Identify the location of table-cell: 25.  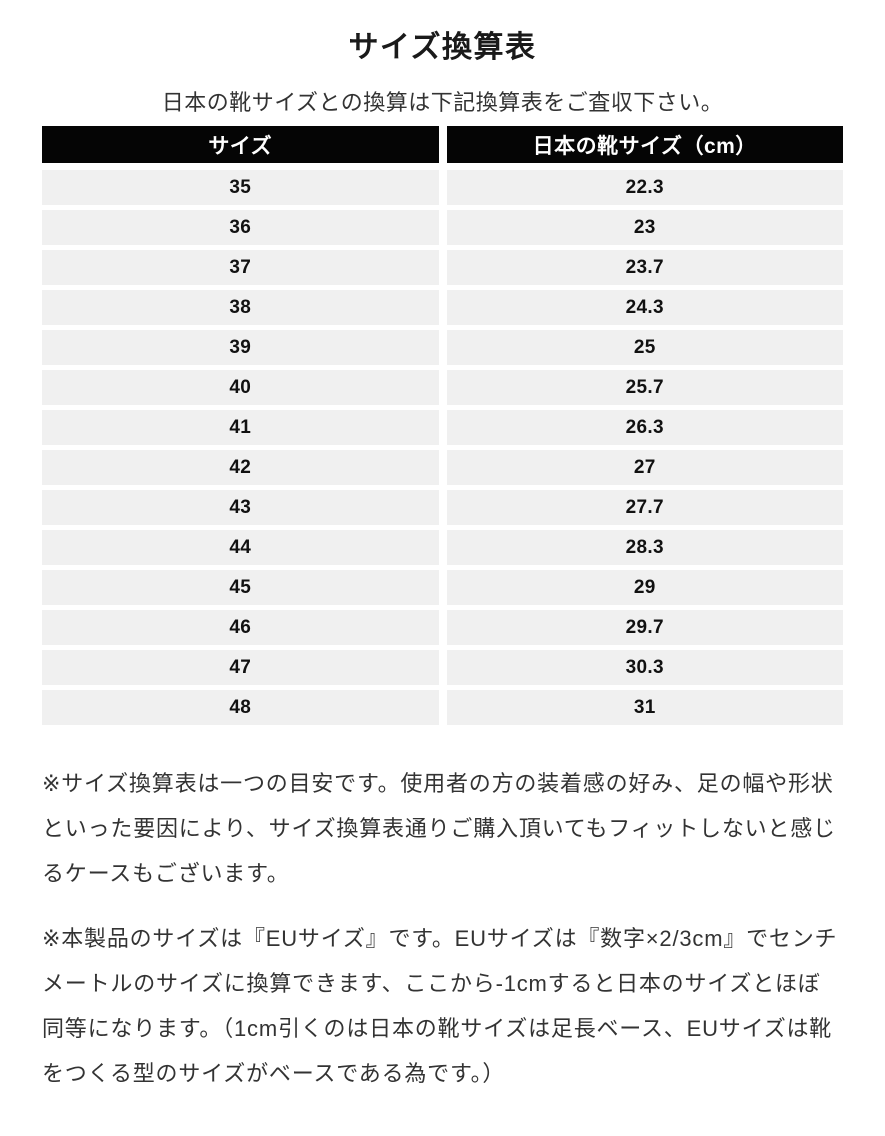
(644, 347).